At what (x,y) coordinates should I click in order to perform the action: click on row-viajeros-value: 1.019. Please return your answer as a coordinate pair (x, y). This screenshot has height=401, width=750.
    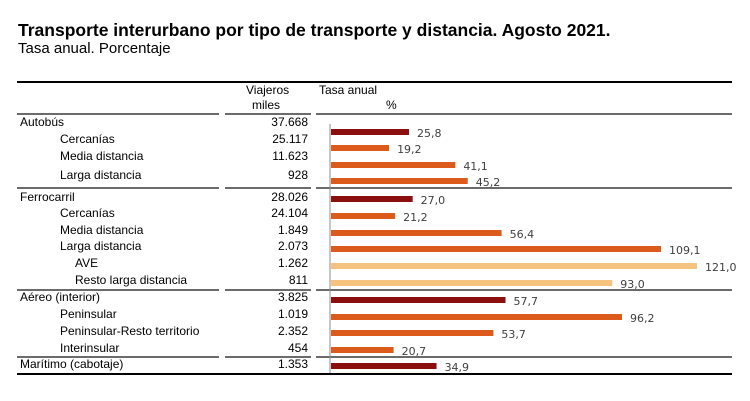
    Looking at the image, I should click on (292, 314).